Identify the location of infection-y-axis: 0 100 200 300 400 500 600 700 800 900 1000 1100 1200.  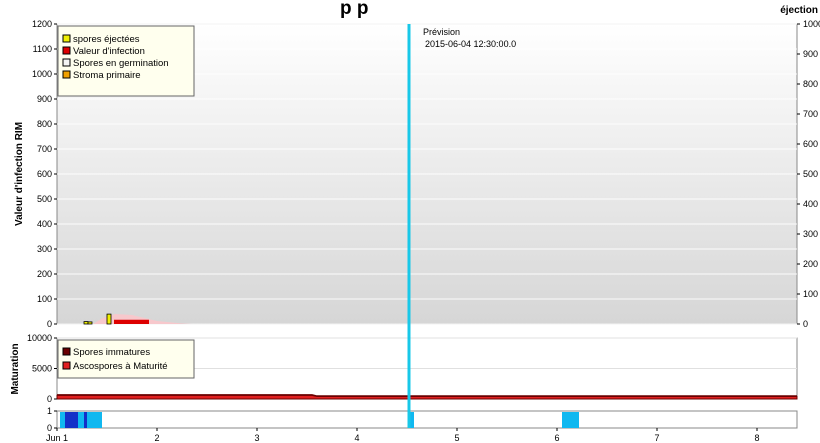
(44, 174).